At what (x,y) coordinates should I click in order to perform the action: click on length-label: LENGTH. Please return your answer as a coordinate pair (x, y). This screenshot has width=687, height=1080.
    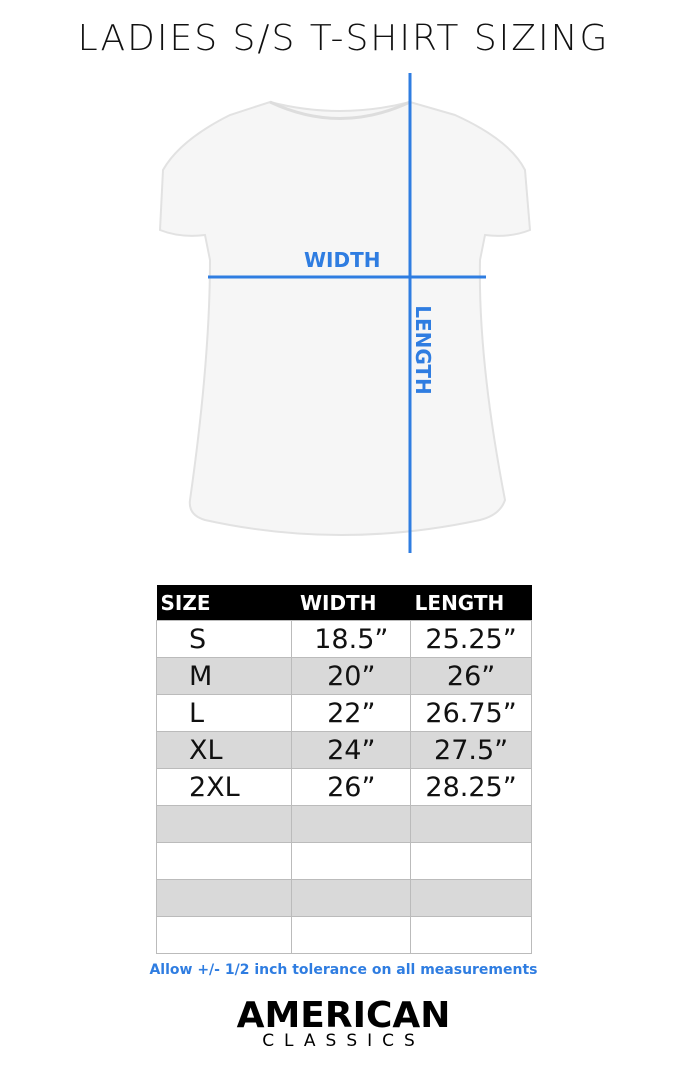
    Looking at the image, I should click on (422, 350).